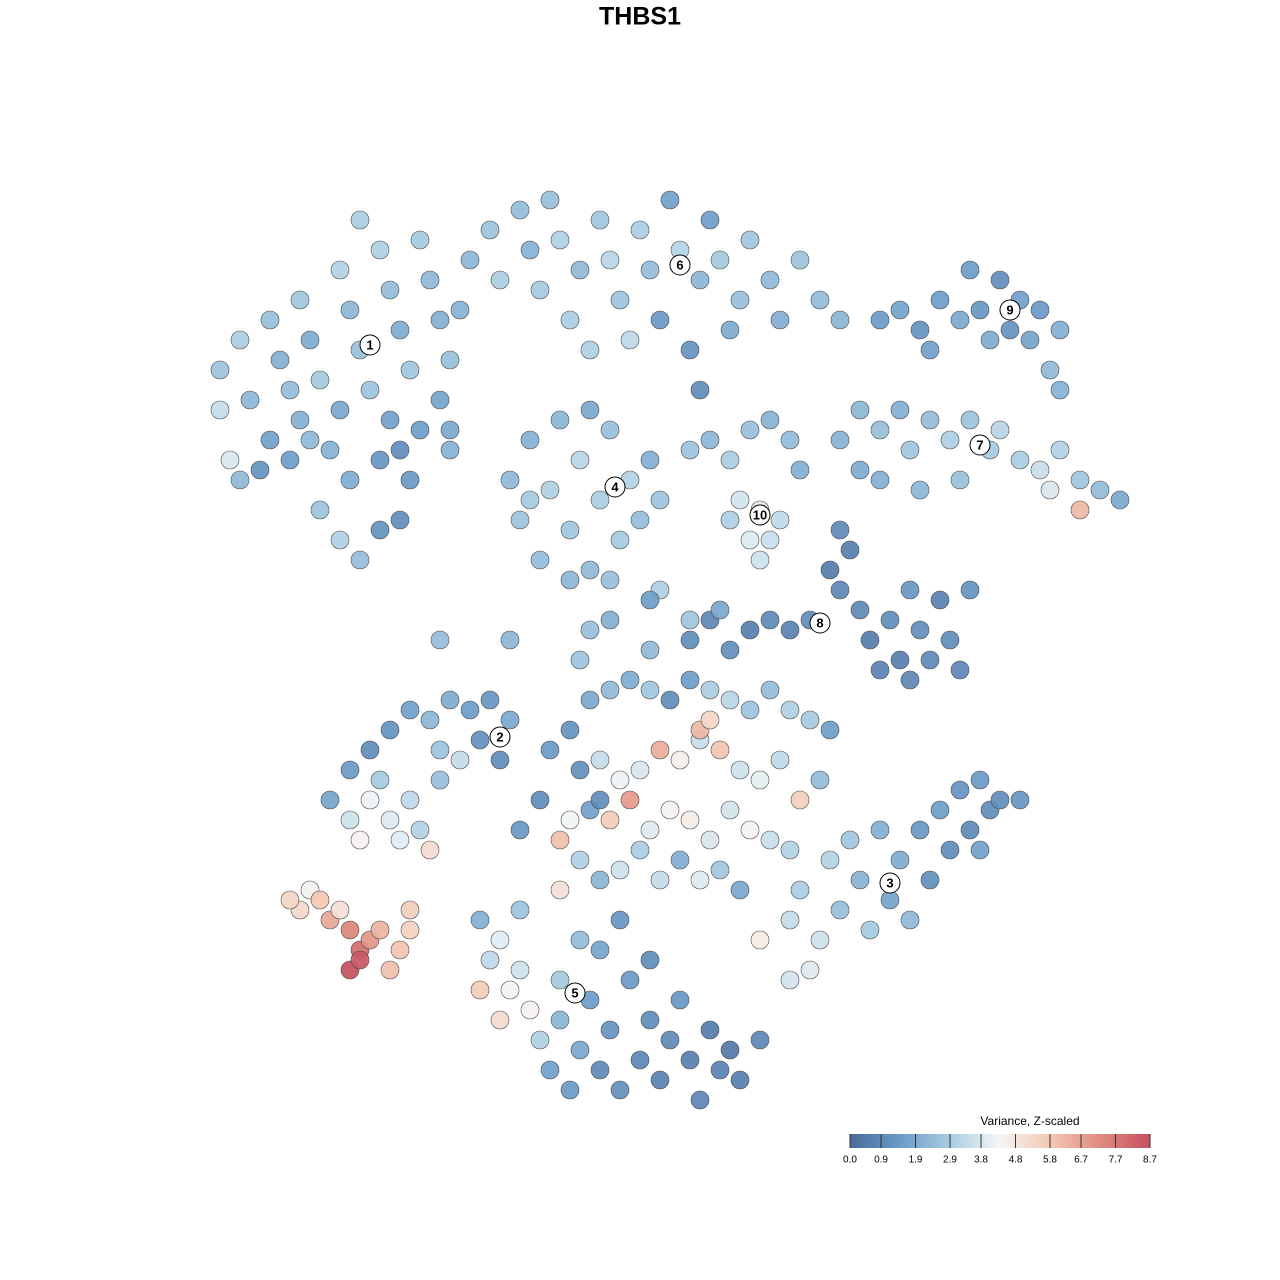 The image size is (1280, 1280). I want to click on colorbar-tick-label: 8.7, so click(1150, 1160).